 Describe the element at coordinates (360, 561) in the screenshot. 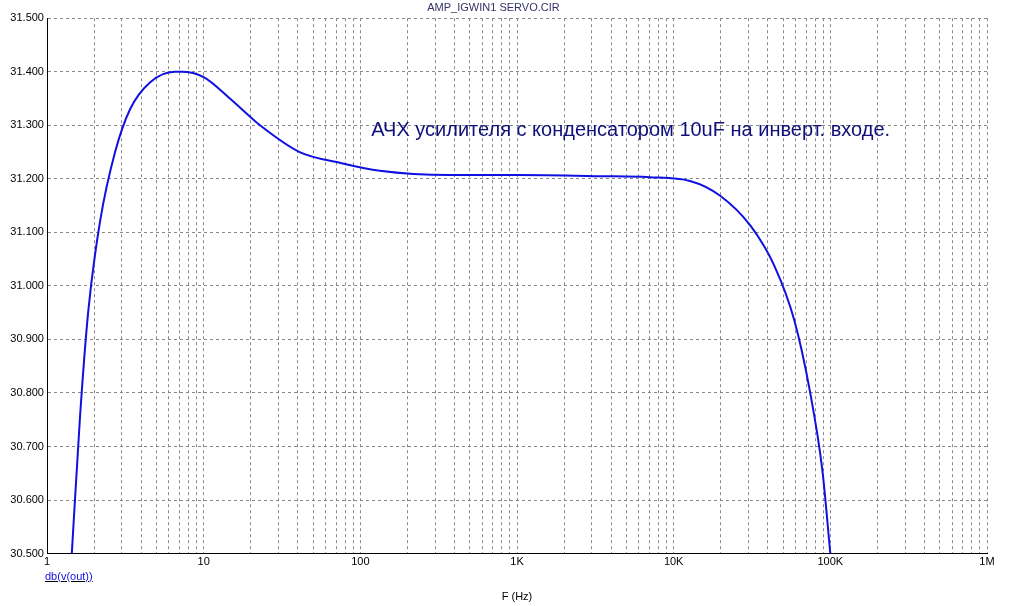

I see `x-tick-label: 100` at that location.